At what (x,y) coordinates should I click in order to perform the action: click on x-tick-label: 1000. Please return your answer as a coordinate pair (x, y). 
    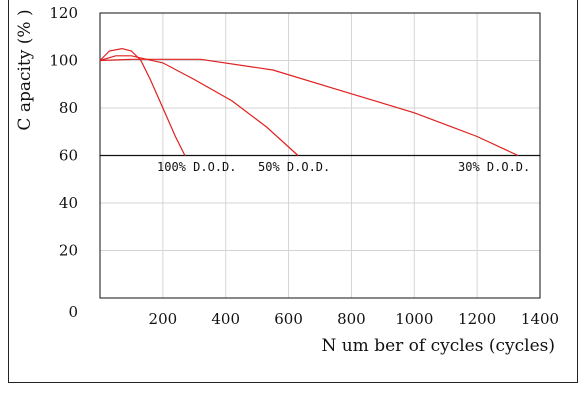
    Looking at the image, I should click on (414, 319).